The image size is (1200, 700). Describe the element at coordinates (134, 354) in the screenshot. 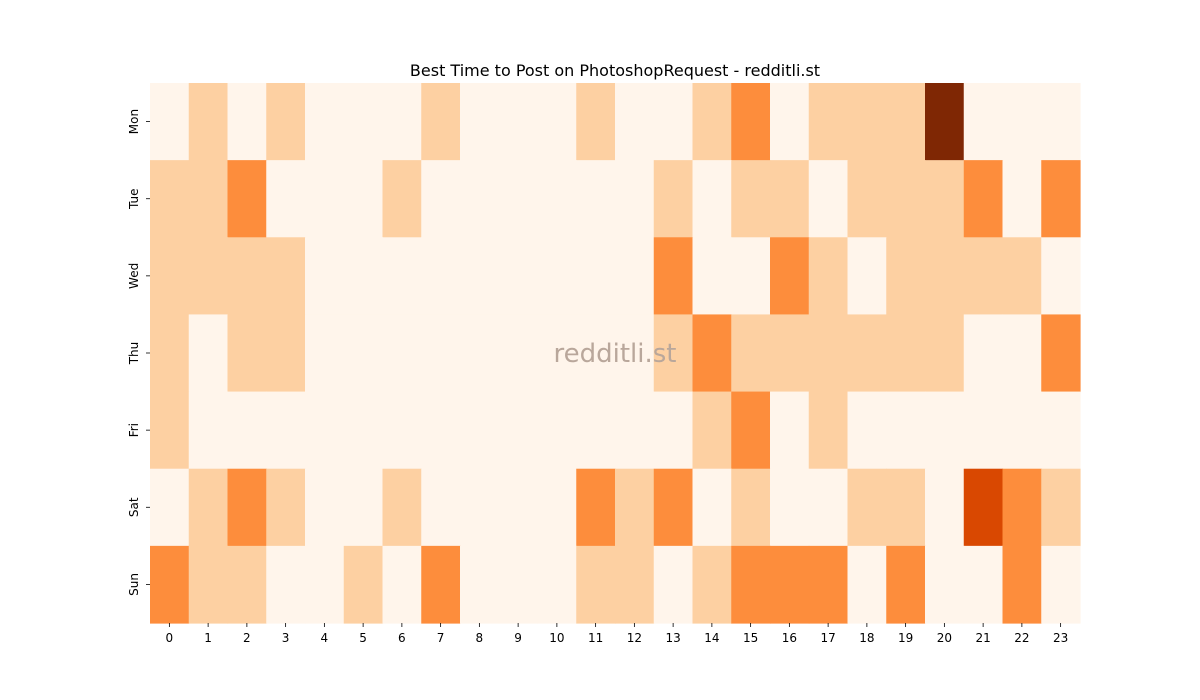

I see `y-tick-label: Thu` at that location.